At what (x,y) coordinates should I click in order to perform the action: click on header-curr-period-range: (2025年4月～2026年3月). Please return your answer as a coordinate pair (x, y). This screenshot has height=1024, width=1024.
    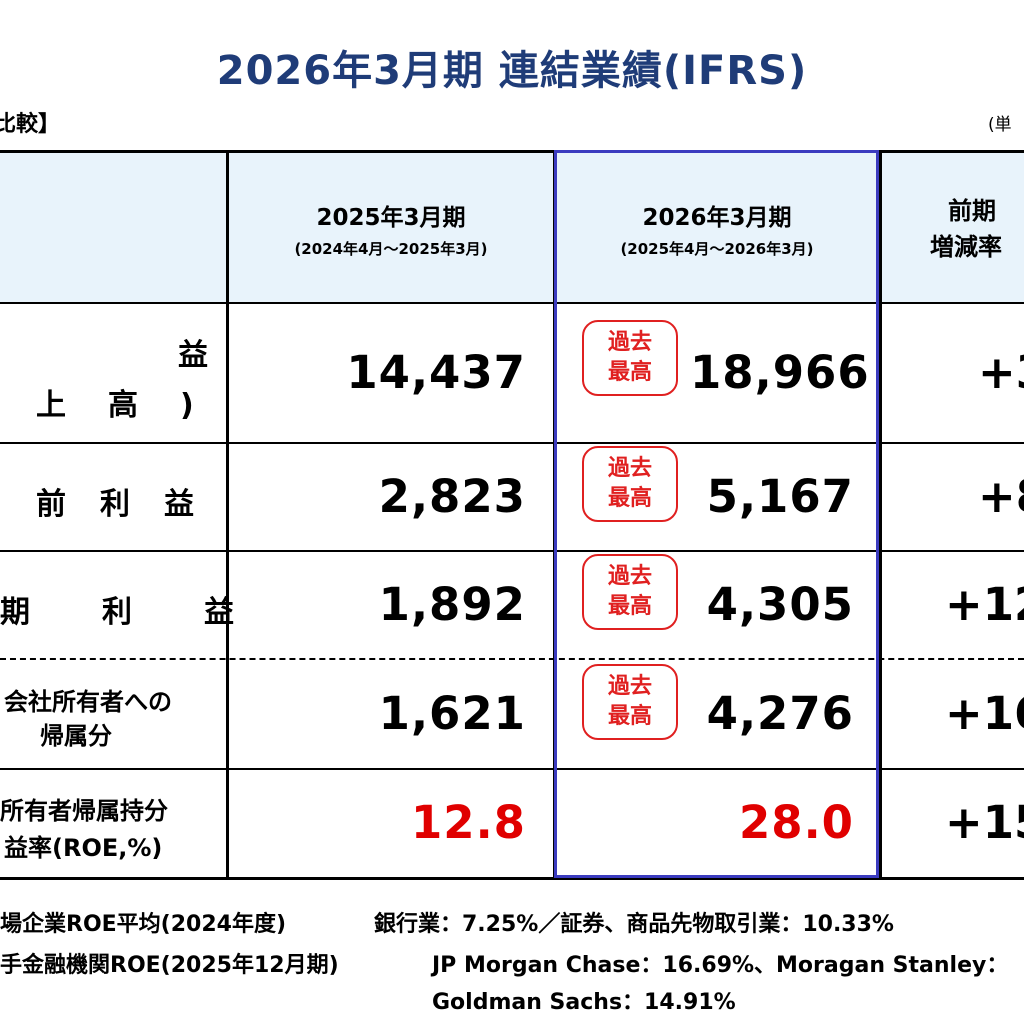
    Looking at the image, I should click on (717, 249).